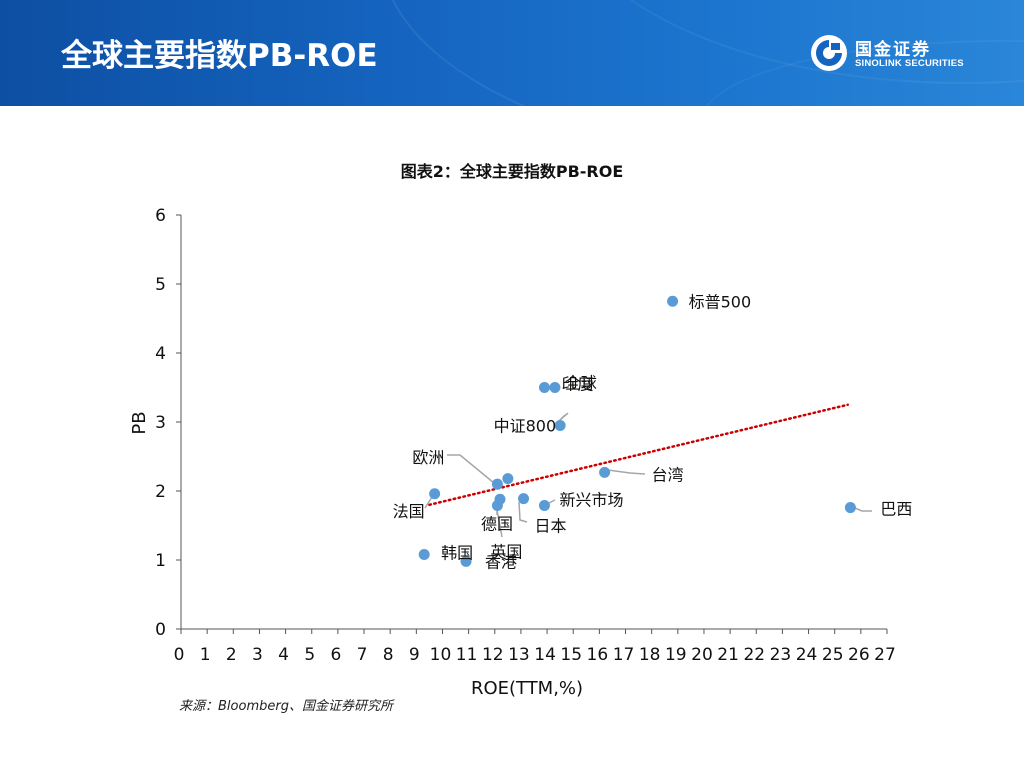  I want to click on chart-title: 图表2：全球主要指数PB-ROE, so click(512, 171).